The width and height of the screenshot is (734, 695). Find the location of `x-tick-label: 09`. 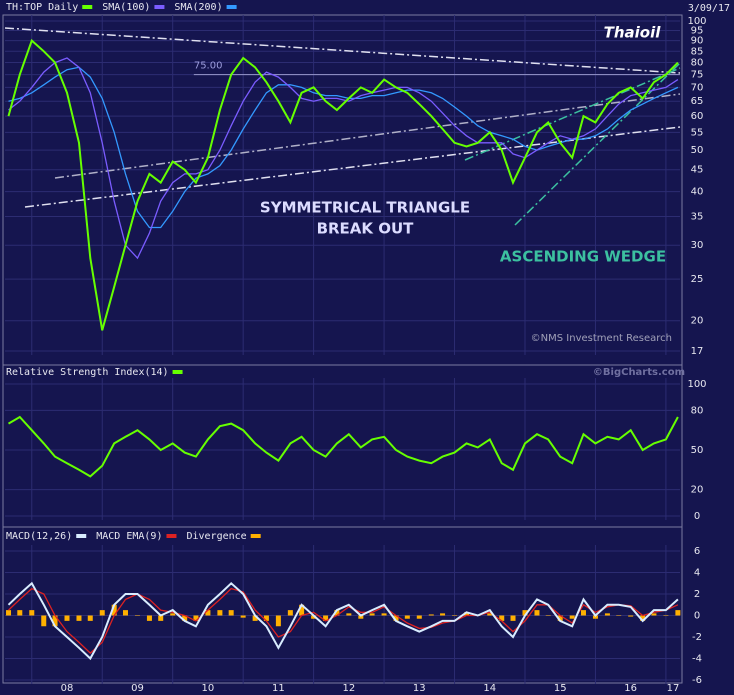

x-tick-label: 09 is located at coordinates (137, 688).